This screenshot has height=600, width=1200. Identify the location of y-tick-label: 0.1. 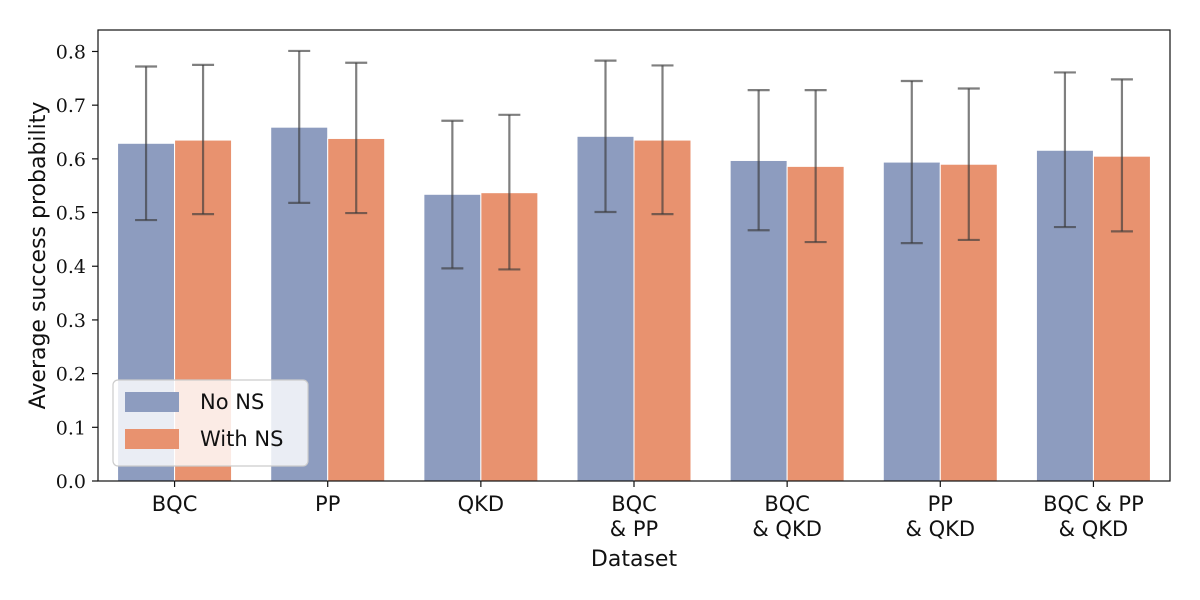
(71, 428).